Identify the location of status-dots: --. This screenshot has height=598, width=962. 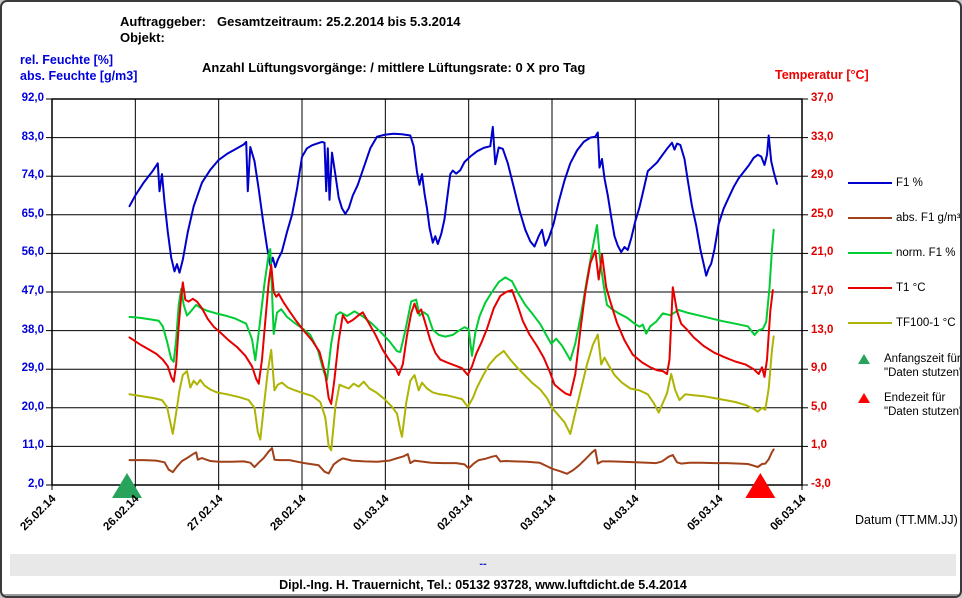
(483, 564).